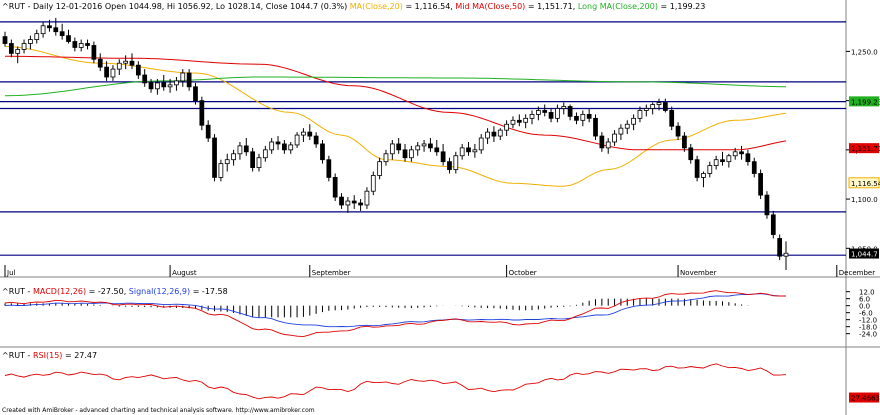 The width and height of the screenshot is (880, 415). What do you see at coordinates (395, 381) in the screenshot?
I see `rsi-line` at bounding box center [395, 381].